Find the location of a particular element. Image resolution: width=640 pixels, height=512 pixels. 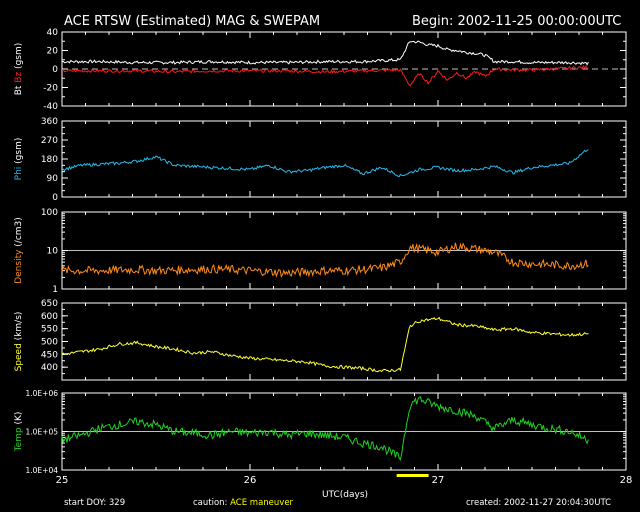

ylabel-temp: Temp (K) is located at coordinates (19, 432).